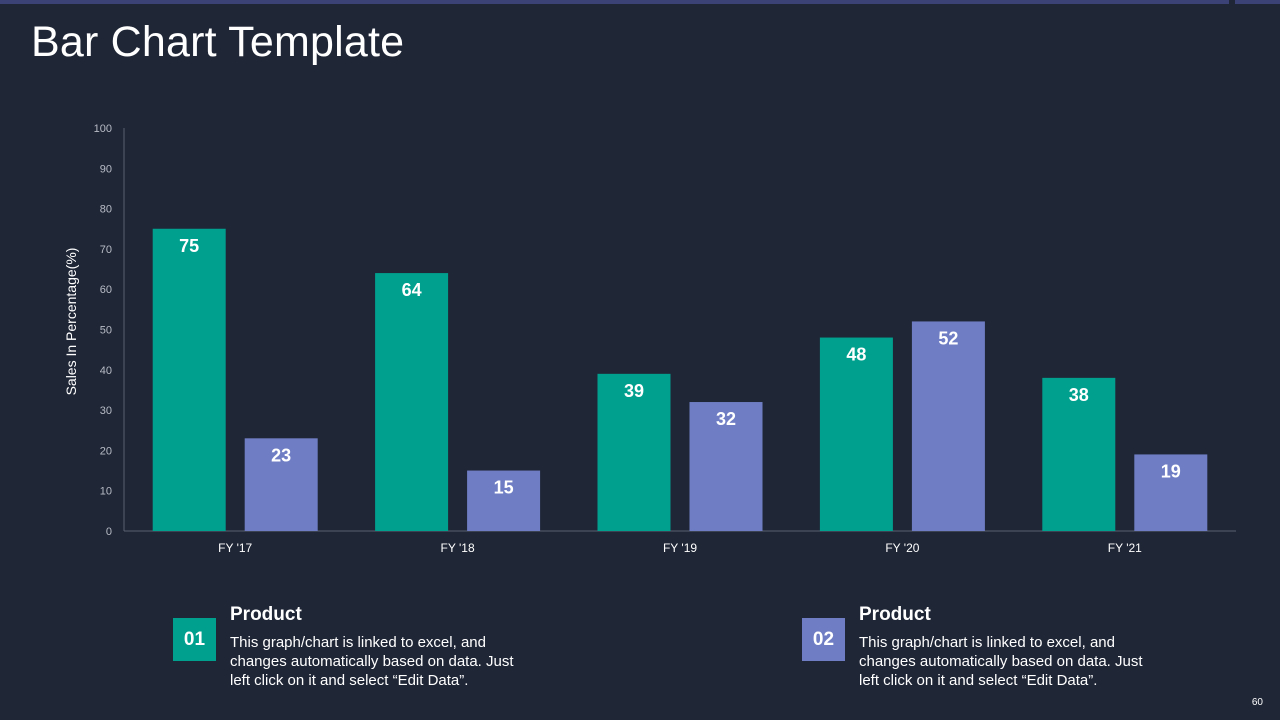  Describe the element at coordinates (106, 371) in the screenshot. I see `y-tick-label: 40` at that location.